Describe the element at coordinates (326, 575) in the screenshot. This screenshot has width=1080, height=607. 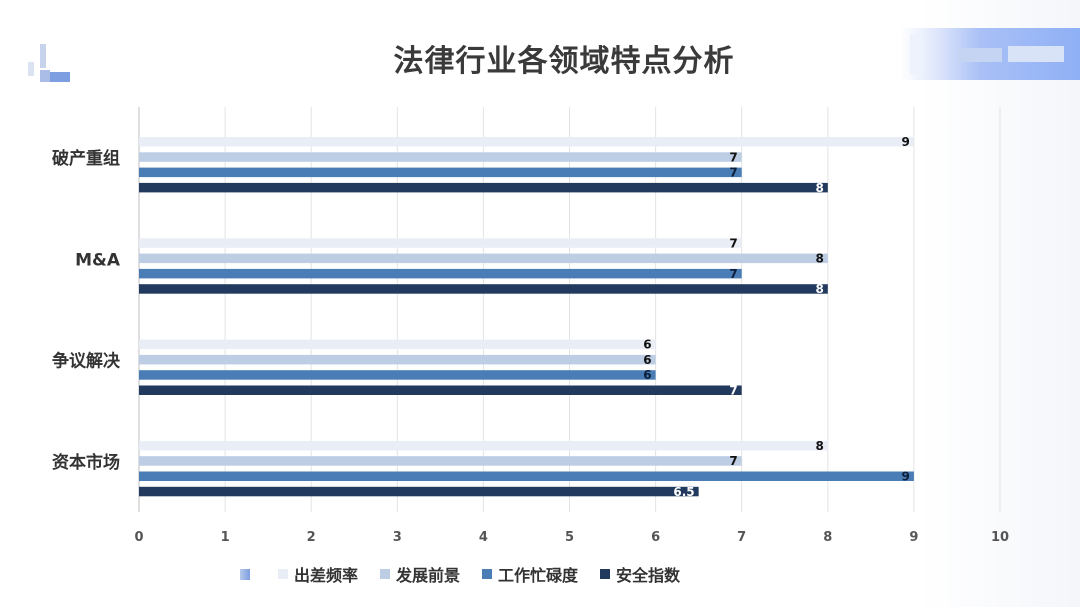
I see `legend-label-0: 出差频率` at that location.